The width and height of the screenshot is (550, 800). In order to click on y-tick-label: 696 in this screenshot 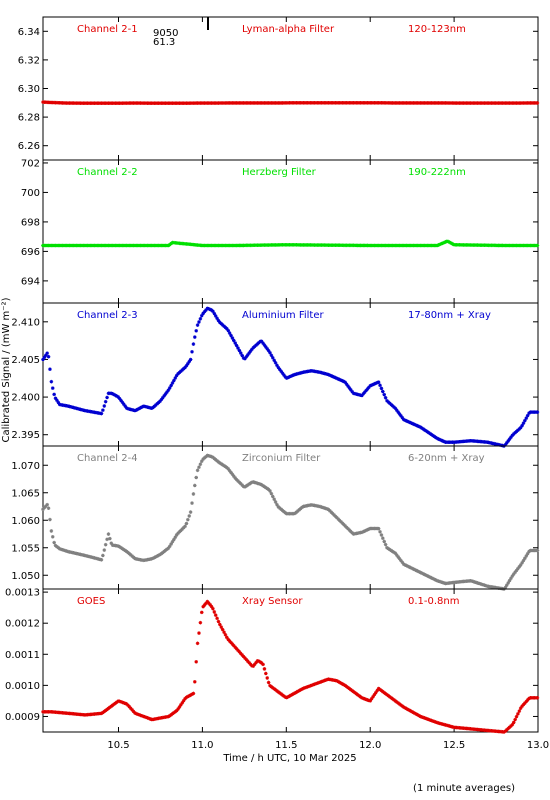, I will do `click(30, 252)`.